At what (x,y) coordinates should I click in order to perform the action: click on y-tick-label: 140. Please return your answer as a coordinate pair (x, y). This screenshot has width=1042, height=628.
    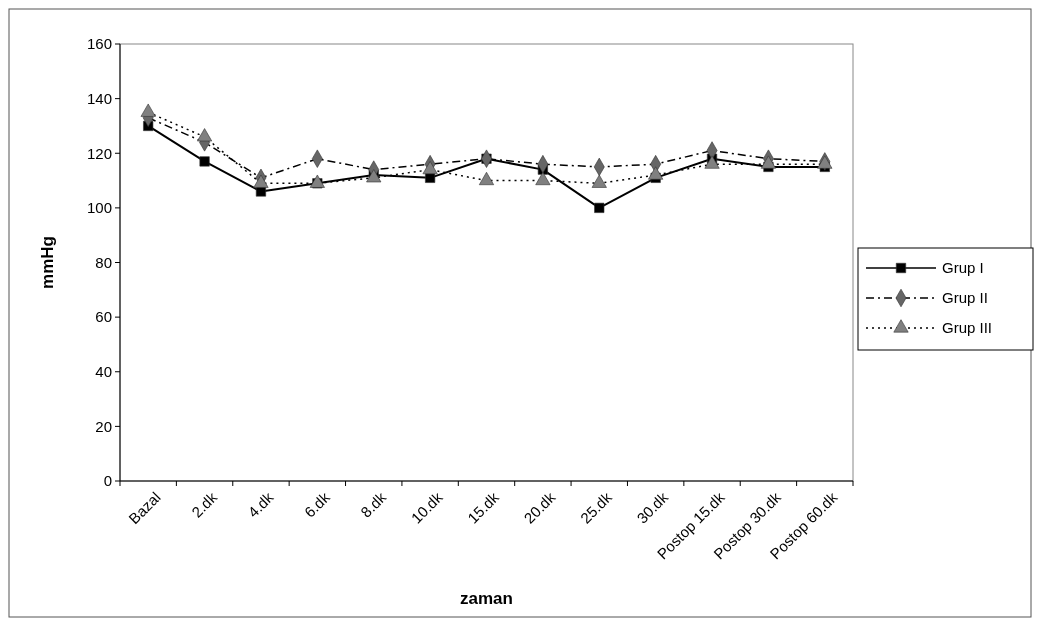
    Looking at the image, I should click on (99, 98).